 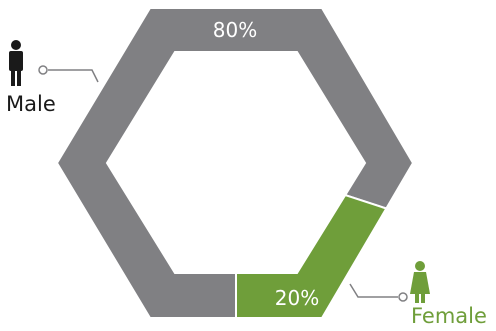 What do you see at coordinates (16, 63) in the screenshot?
I see `male-person-icon` at bounding box center [16, 63].